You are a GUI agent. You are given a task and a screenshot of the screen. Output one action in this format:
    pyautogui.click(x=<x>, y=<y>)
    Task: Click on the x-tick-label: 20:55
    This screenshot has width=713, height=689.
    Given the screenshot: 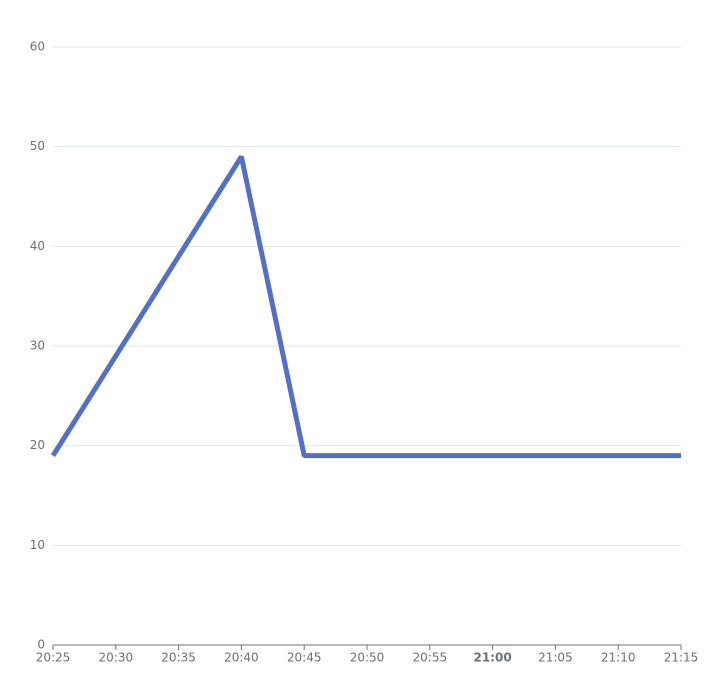 What is the action you would take?
    pyautogui.click(x=430, y=658)
    